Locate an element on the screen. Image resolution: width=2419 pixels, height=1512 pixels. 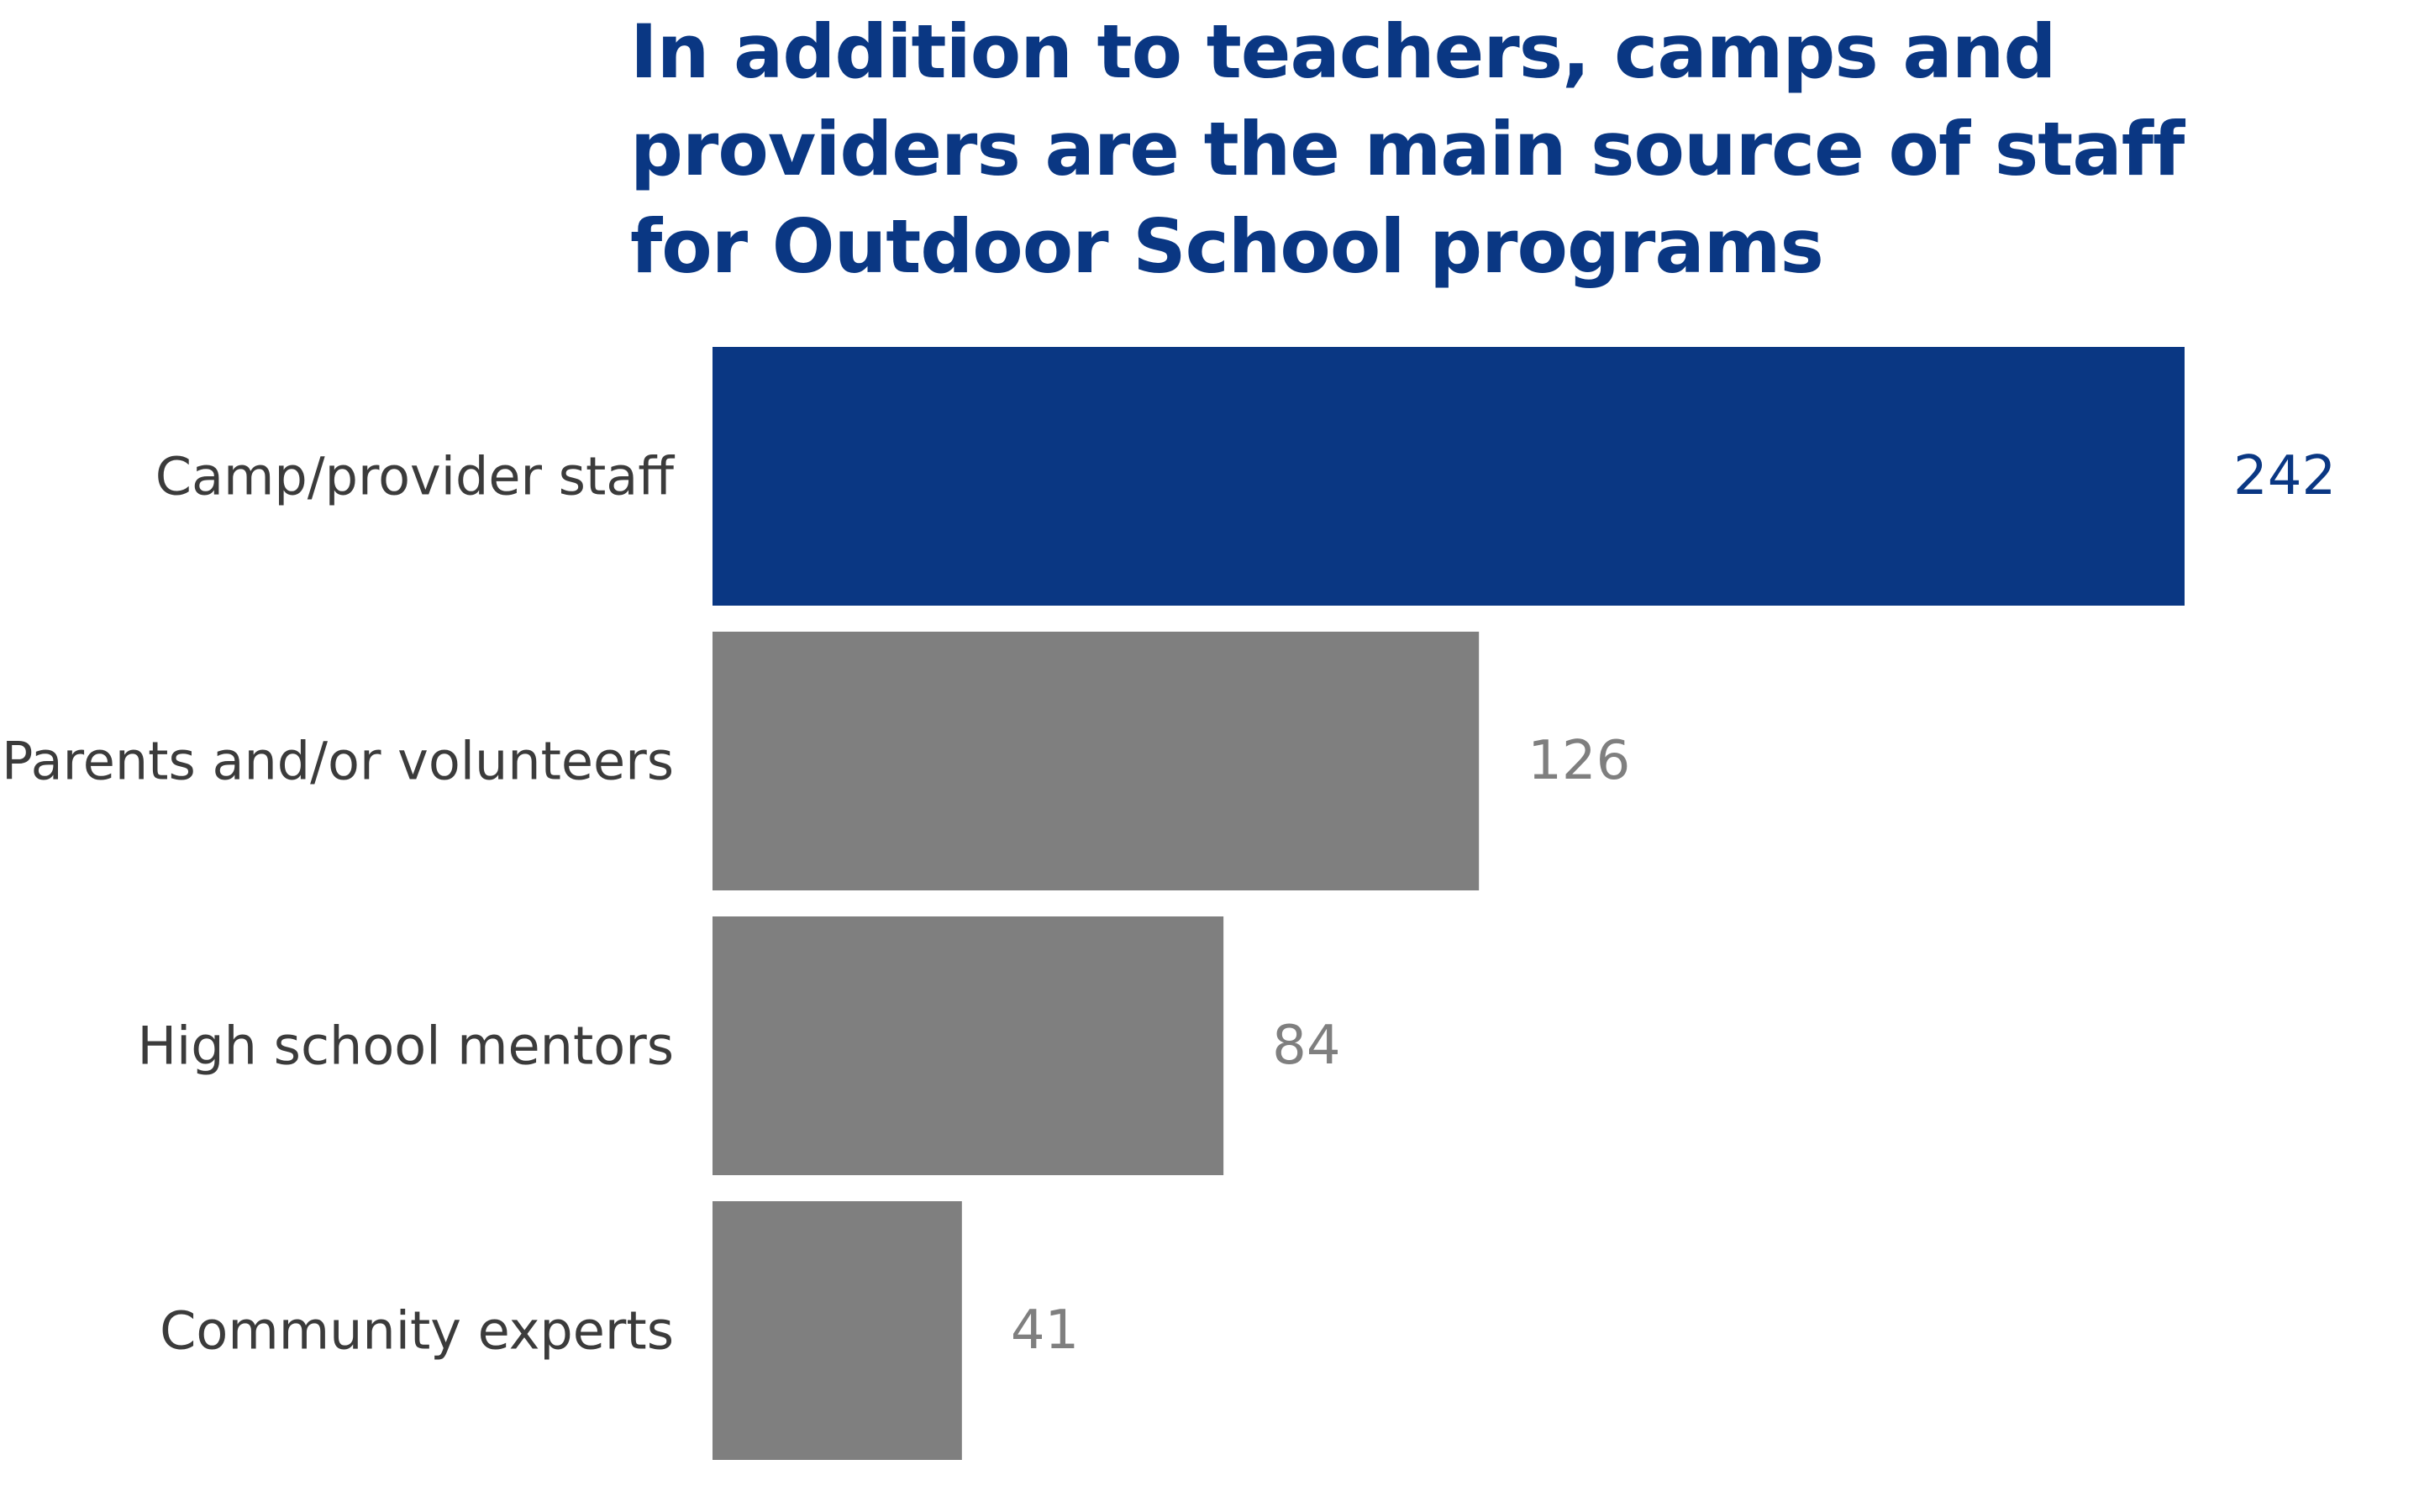
chart-title-line-3: for Outdoor School programs is located at coordinates (1227, 246).